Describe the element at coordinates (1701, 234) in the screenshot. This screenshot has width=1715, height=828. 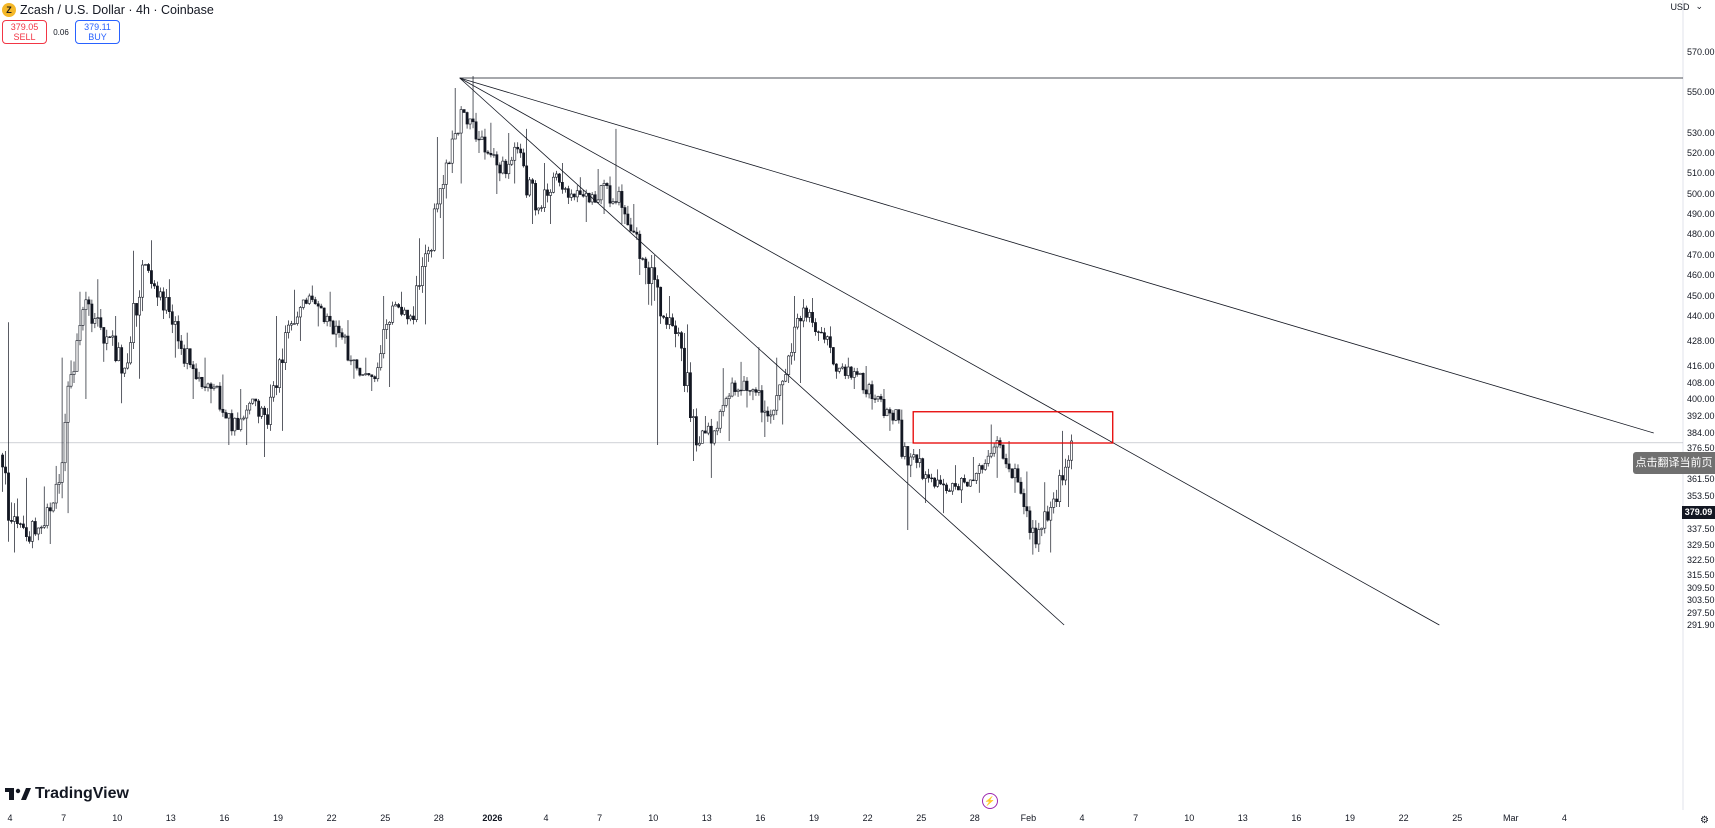
I see `y-tick-label: 480.00` at that location.